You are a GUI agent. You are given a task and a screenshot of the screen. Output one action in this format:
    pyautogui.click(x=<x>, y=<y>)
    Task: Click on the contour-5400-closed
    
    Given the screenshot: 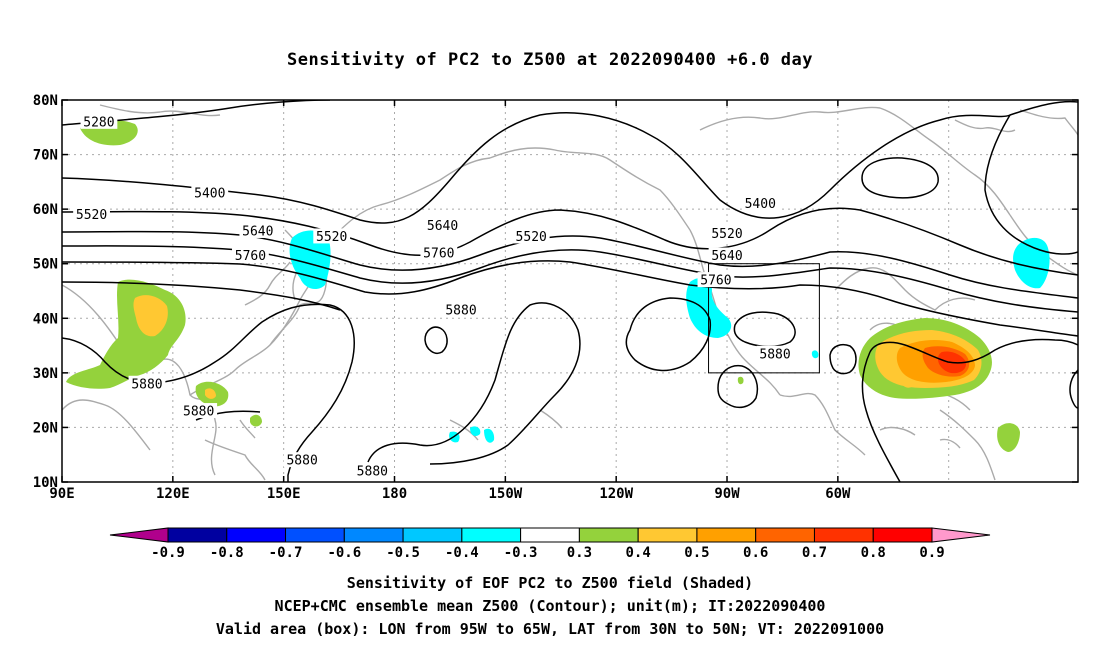 What is the action you would take?
    pyautogui.click(x=900, y=178)
    